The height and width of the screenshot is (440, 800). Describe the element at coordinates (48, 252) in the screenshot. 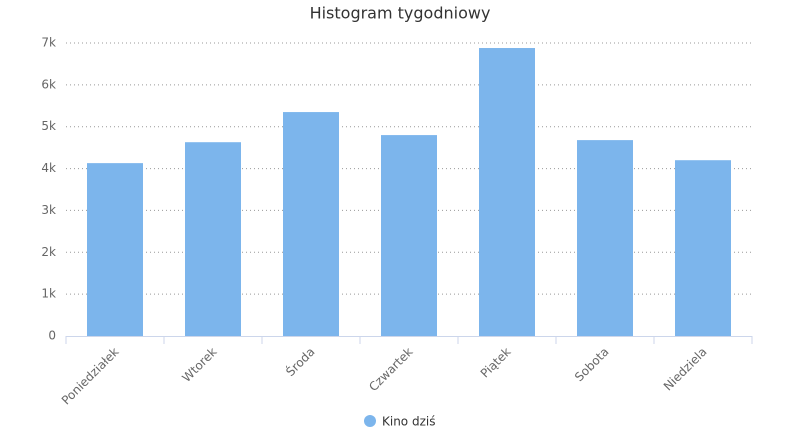

I see `y-tick-label: 2k` at that location.